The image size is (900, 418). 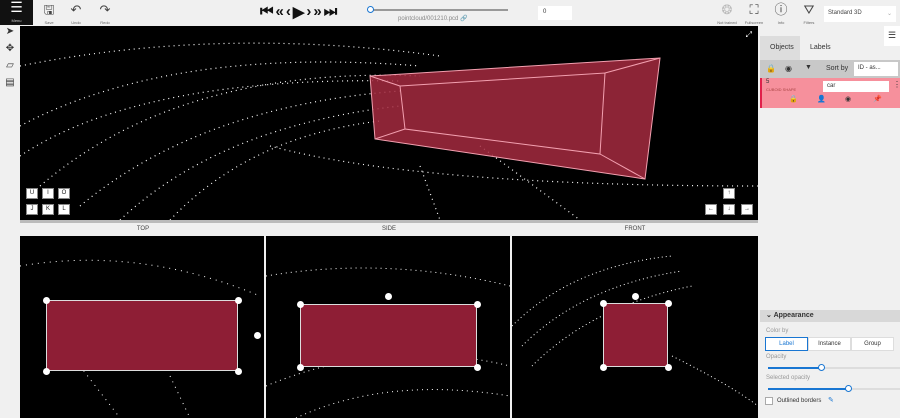 What do you see at coordinates (515, 118) in the screenshot?
I see `cuboid-3d` at bounding box center [515, 118].